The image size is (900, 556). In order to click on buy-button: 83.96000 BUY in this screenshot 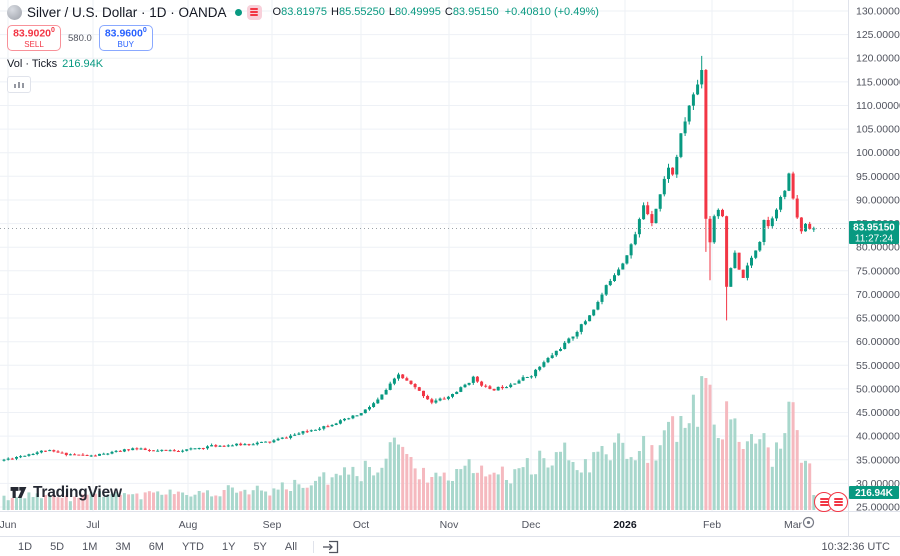, I will do `click(125, 38)`.